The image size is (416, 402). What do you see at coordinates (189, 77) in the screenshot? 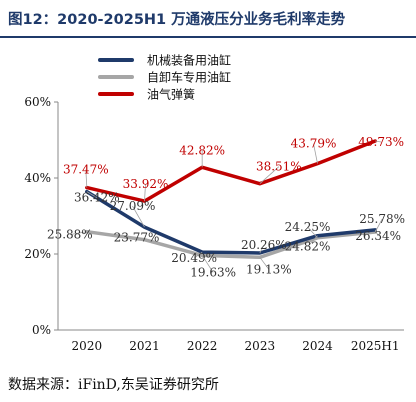
I see `legend-label-2: 自卸车专用油缸` at bounding box center [189, 77].